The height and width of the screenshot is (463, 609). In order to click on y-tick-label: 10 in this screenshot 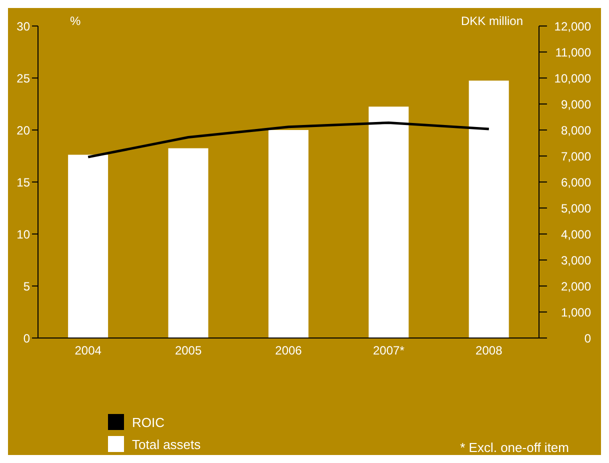, I will do `click(23, 234)`.